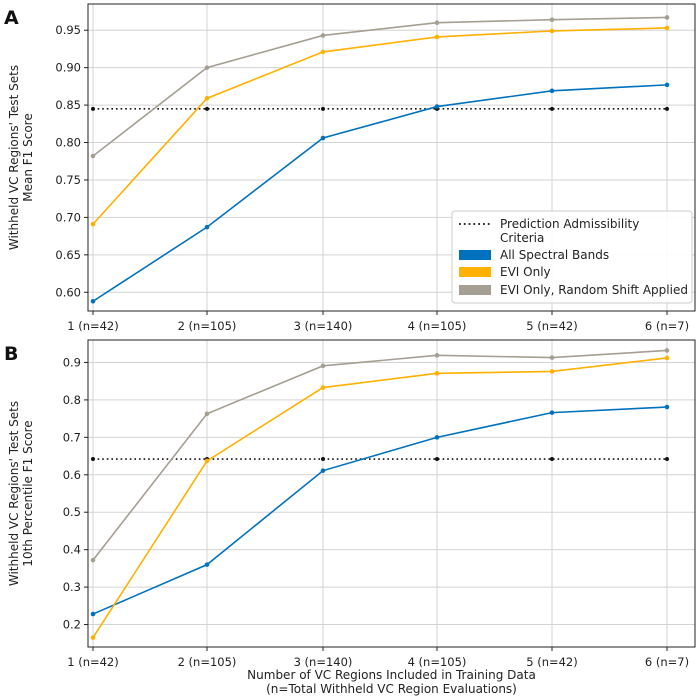  What do you see at coordinates (68, 143) in the screenshot?
I see `y-tick-label: 0.80` at bounding box center [68, 143].